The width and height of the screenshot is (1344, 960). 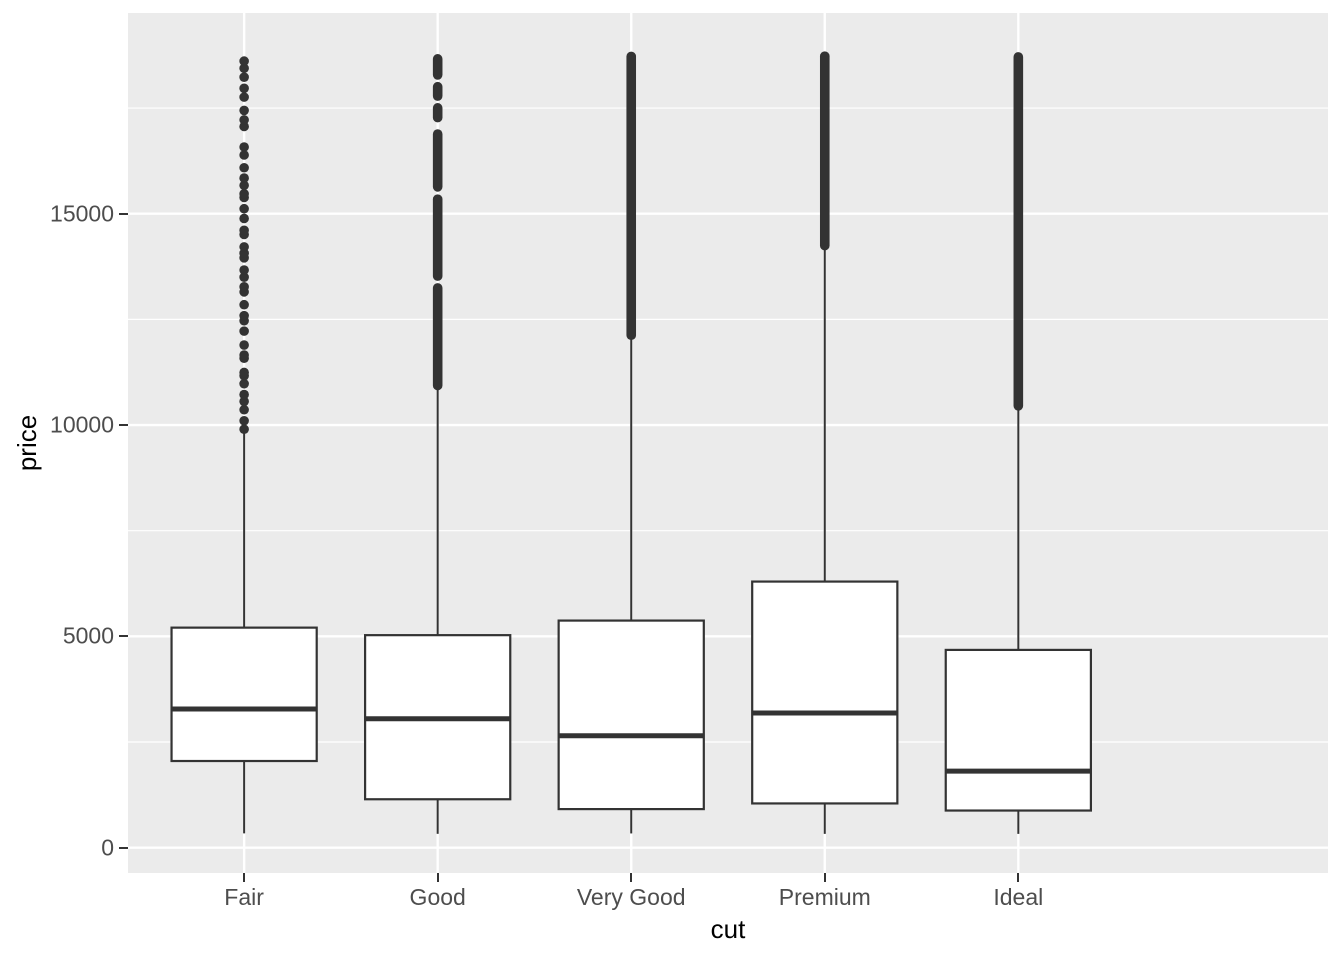 I want to click on x-tick-label: Fair, so click(x=244, y=897).